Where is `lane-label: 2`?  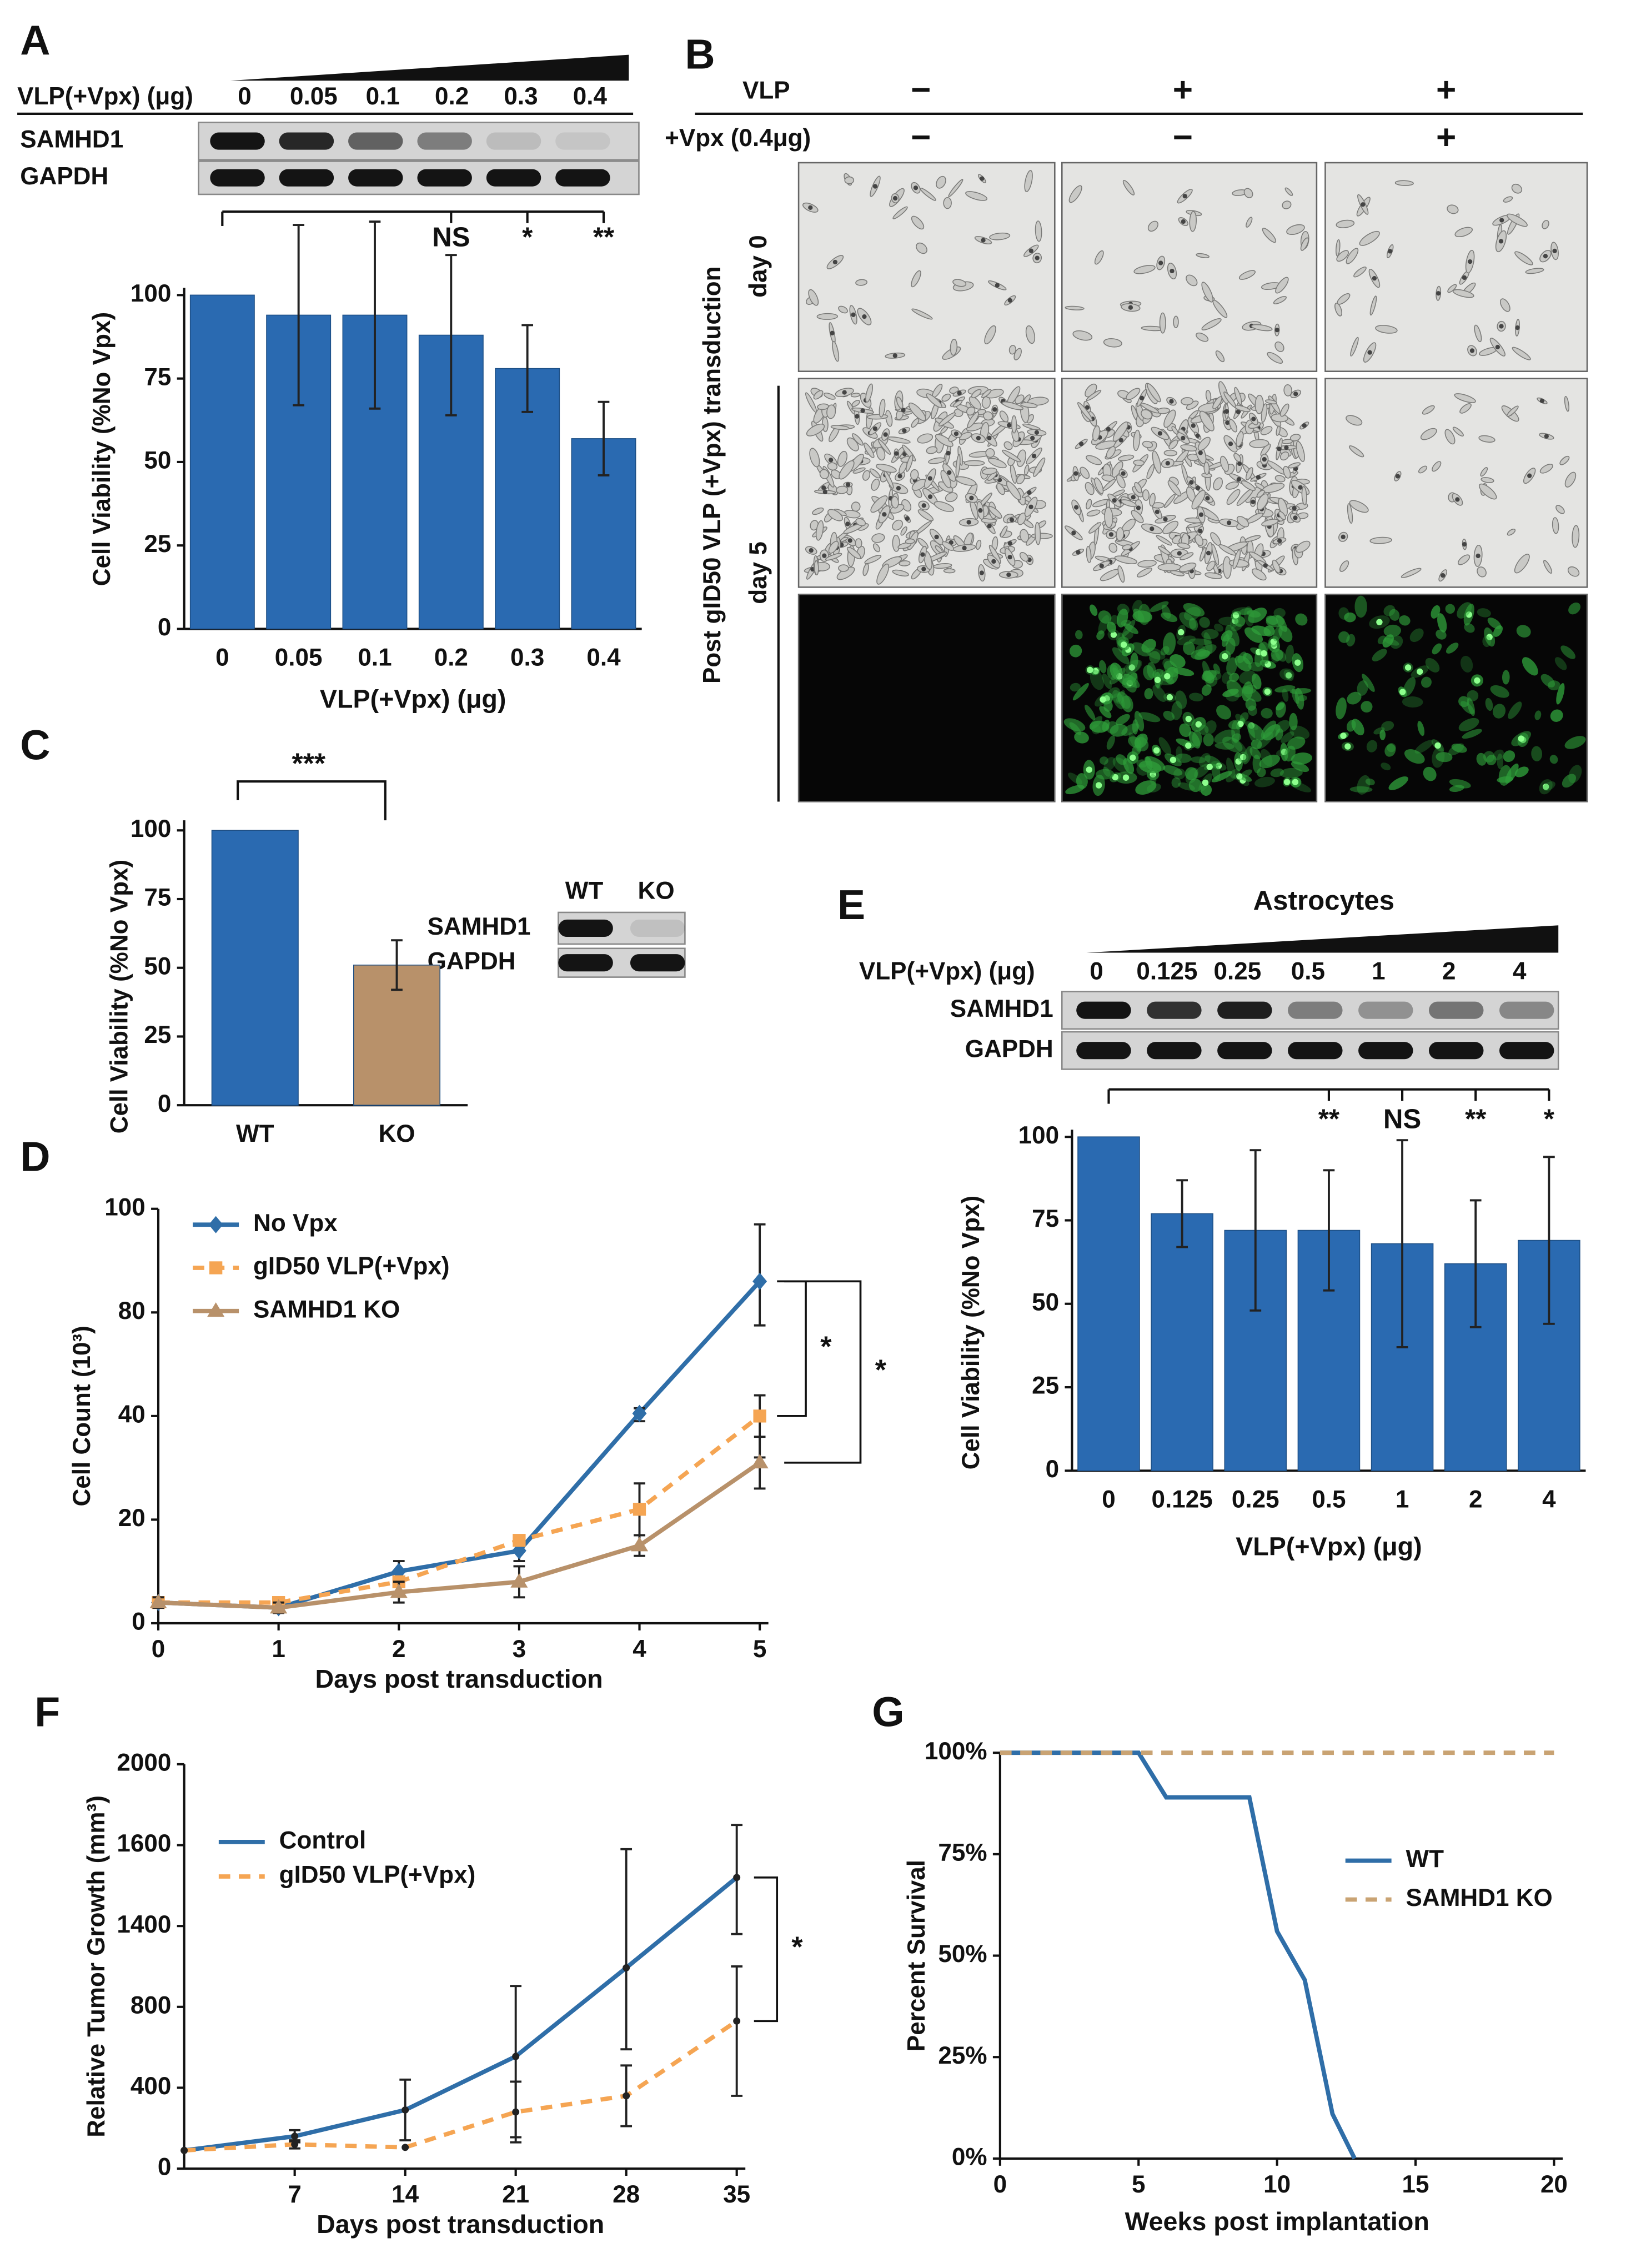 lane-label: 2 is located at coordinates (1449, 971).